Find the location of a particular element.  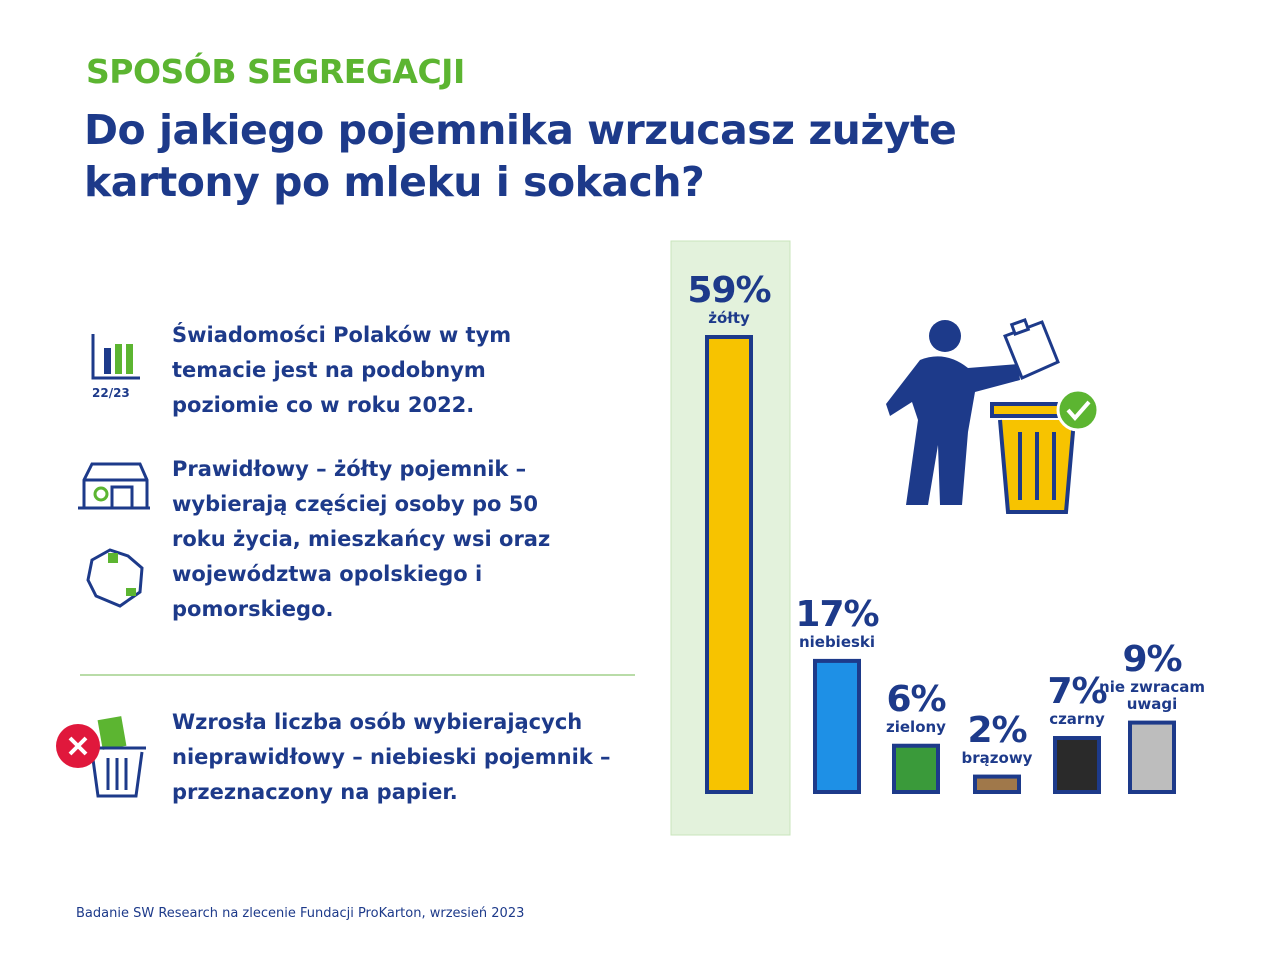

bar-label: 9% nie zwracam uwagi is located at coordinates (1152, 675).